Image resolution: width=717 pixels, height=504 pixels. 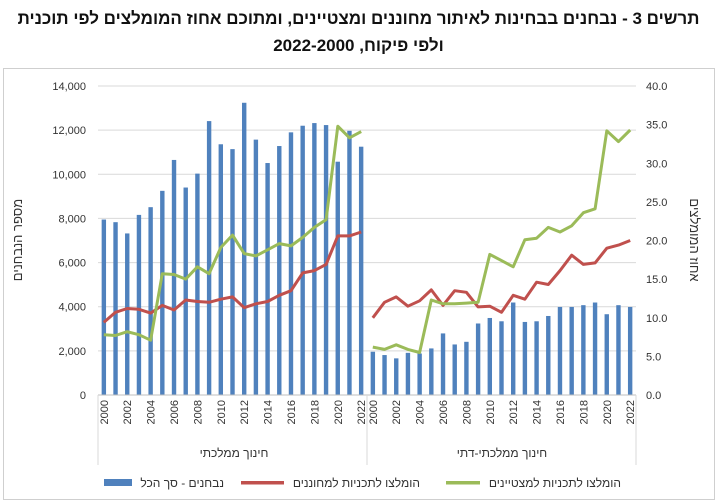 I want to click on y-tick-left: 10,000, so click(x=69, y=175).